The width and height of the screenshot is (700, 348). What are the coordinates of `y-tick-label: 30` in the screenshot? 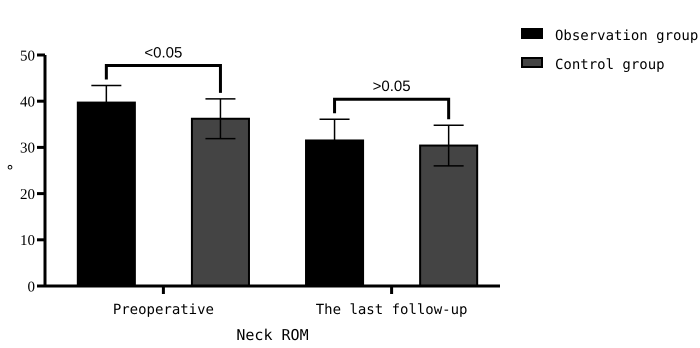 It's located at (27, 148).